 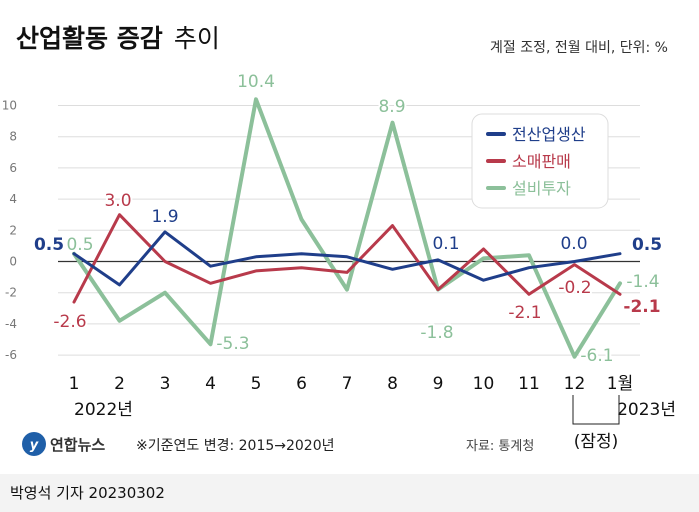 What do you see at coordinates (11, 324) in the screenshot?
I see `y-tick-label: -4` at bounding box center [11, 324].